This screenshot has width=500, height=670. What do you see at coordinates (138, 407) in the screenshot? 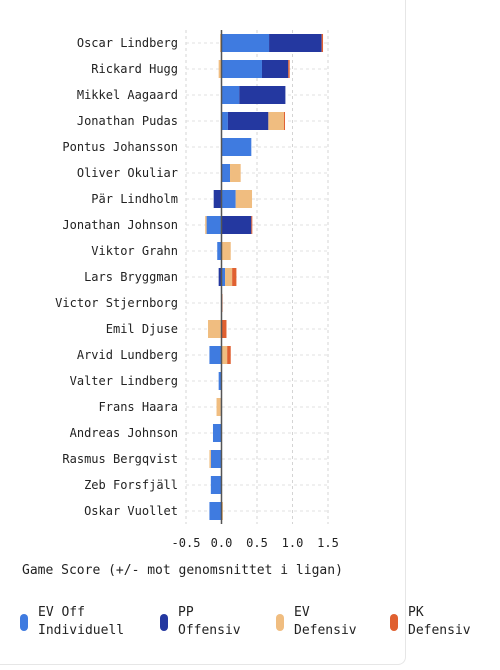
I see `y-tick-label: Frans Haara` at bounding box center [138, 407].